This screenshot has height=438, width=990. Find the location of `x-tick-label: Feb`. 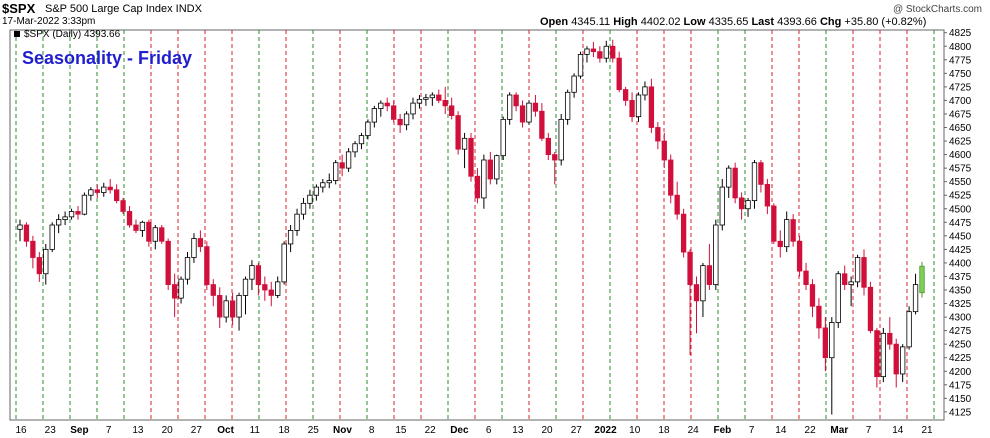

x-tick-label: Feb is located at coordinates (723, 430).